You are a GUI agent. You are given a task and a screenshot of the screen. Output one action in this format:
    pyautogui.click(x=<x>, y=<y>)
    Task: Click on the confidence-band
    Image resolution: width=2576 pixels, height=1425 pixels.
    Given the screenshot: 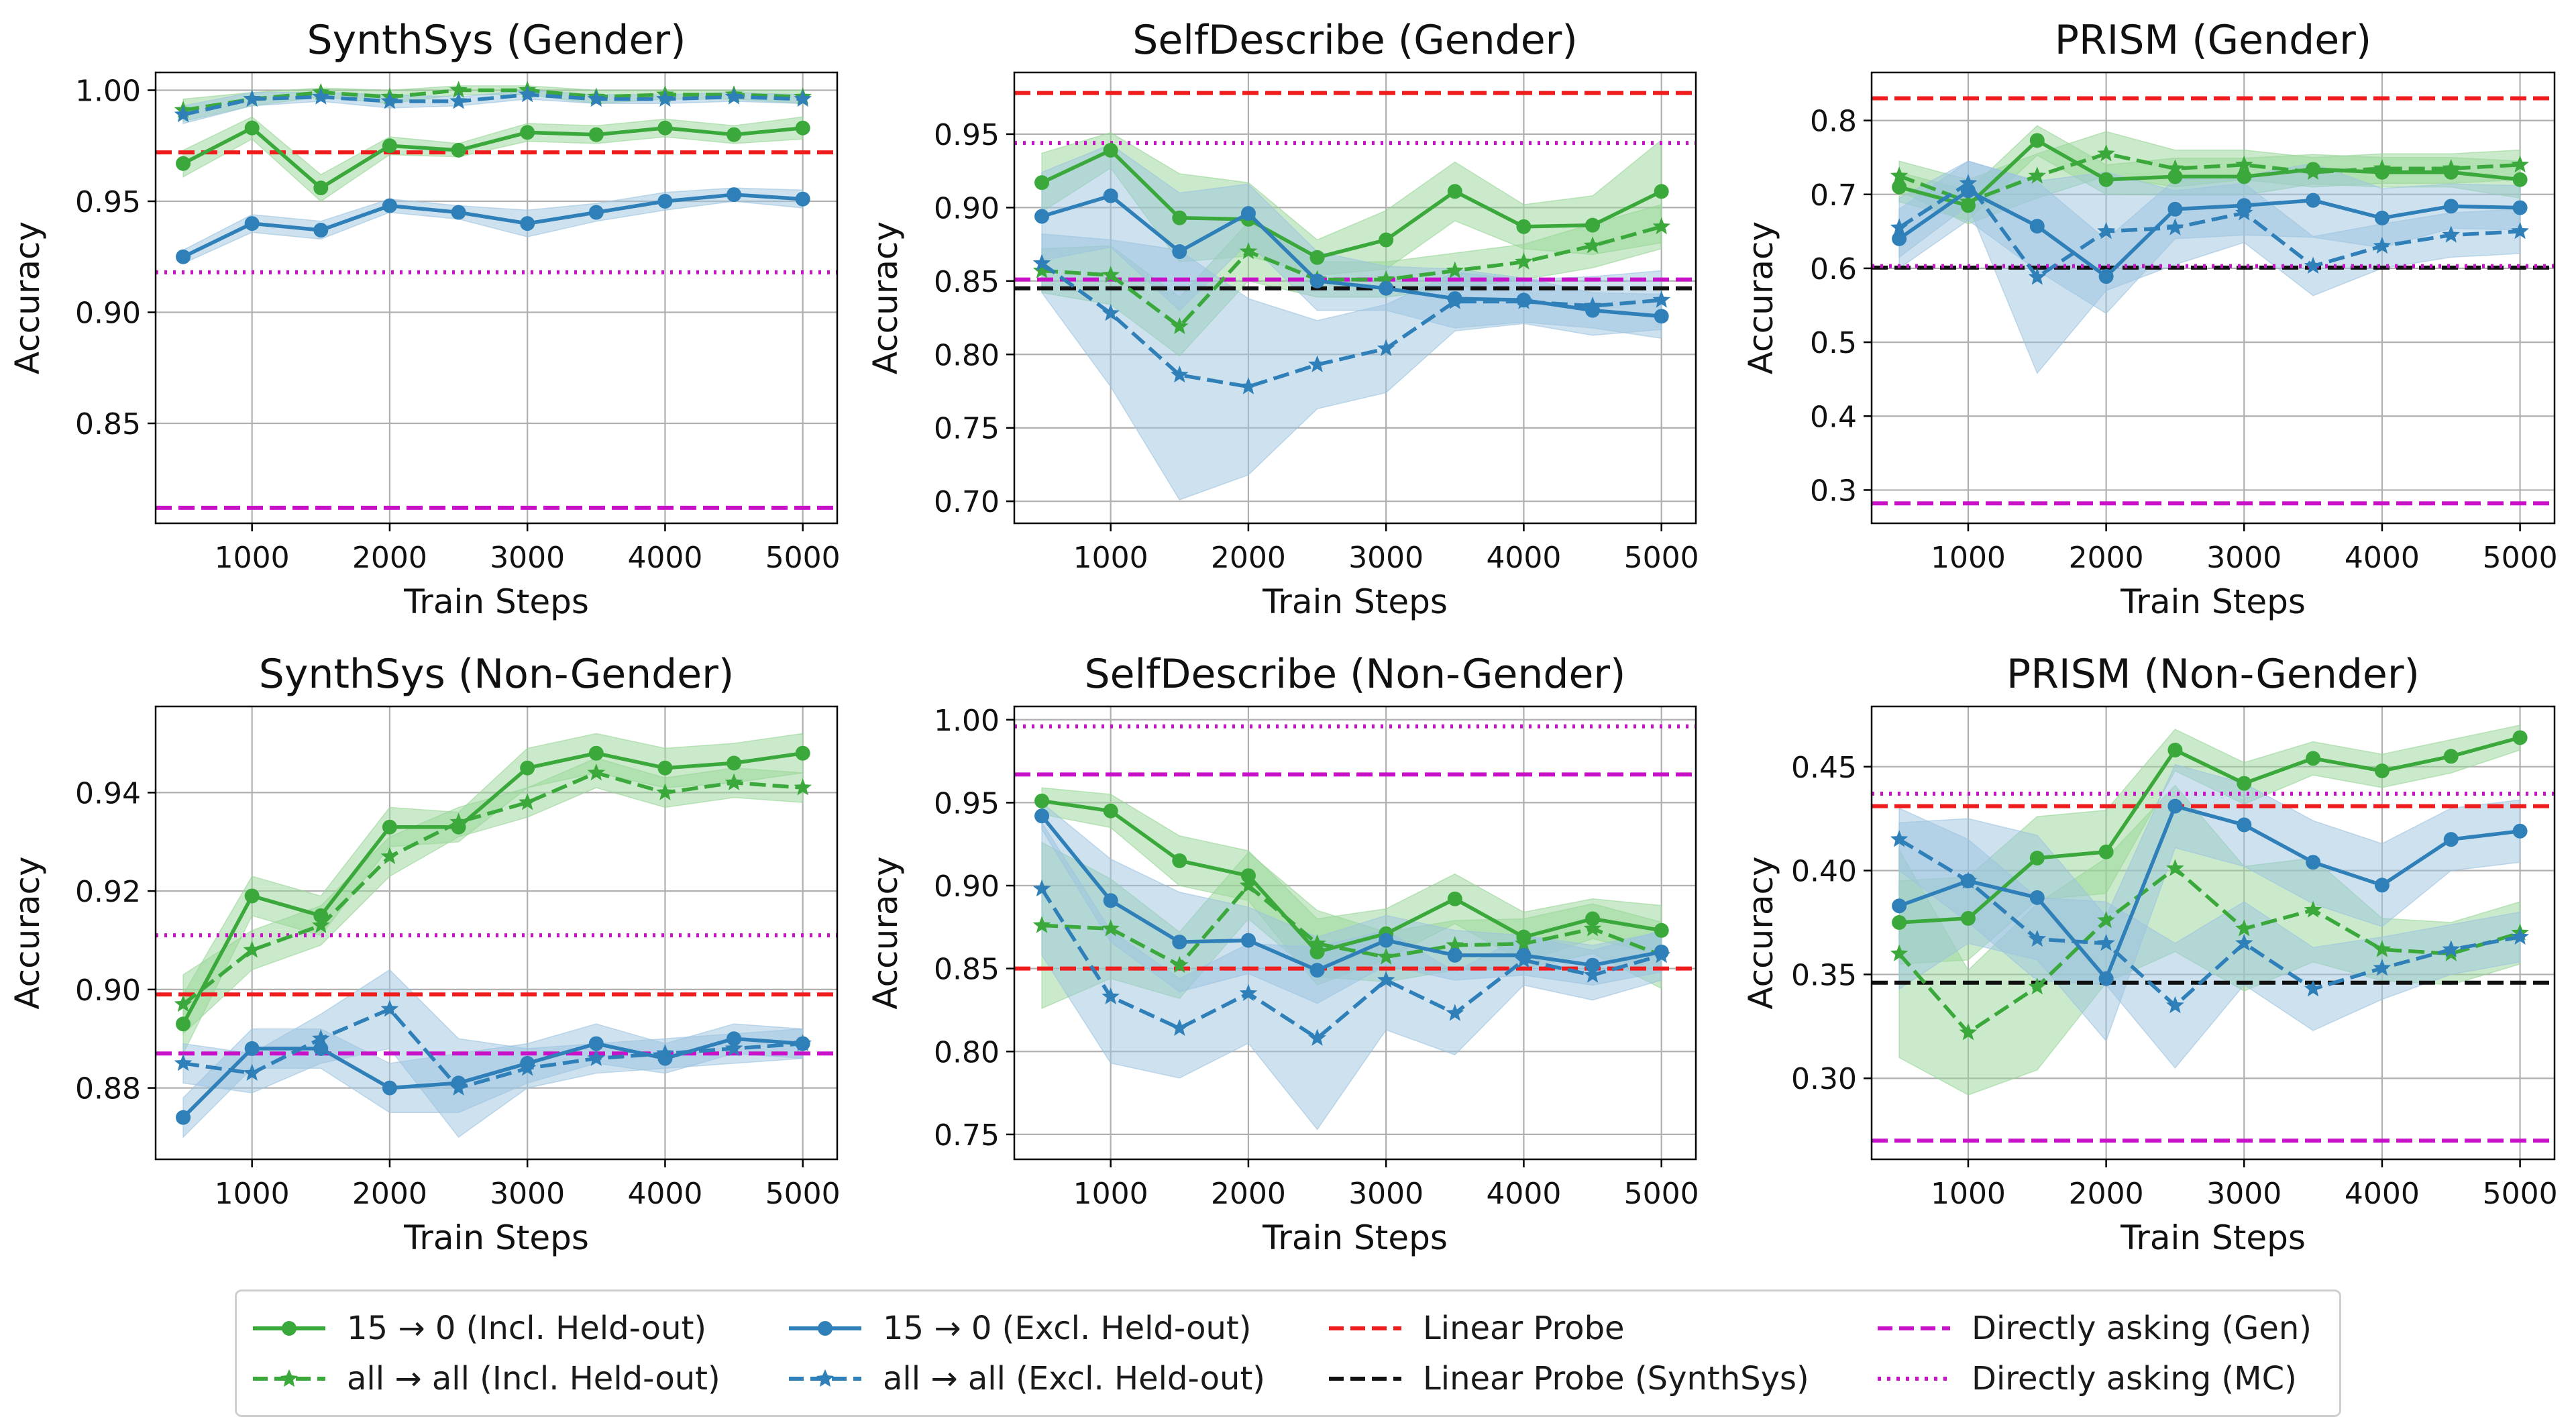 What is the action you would take?
    pyautogui.click(x=493, y=159)
    